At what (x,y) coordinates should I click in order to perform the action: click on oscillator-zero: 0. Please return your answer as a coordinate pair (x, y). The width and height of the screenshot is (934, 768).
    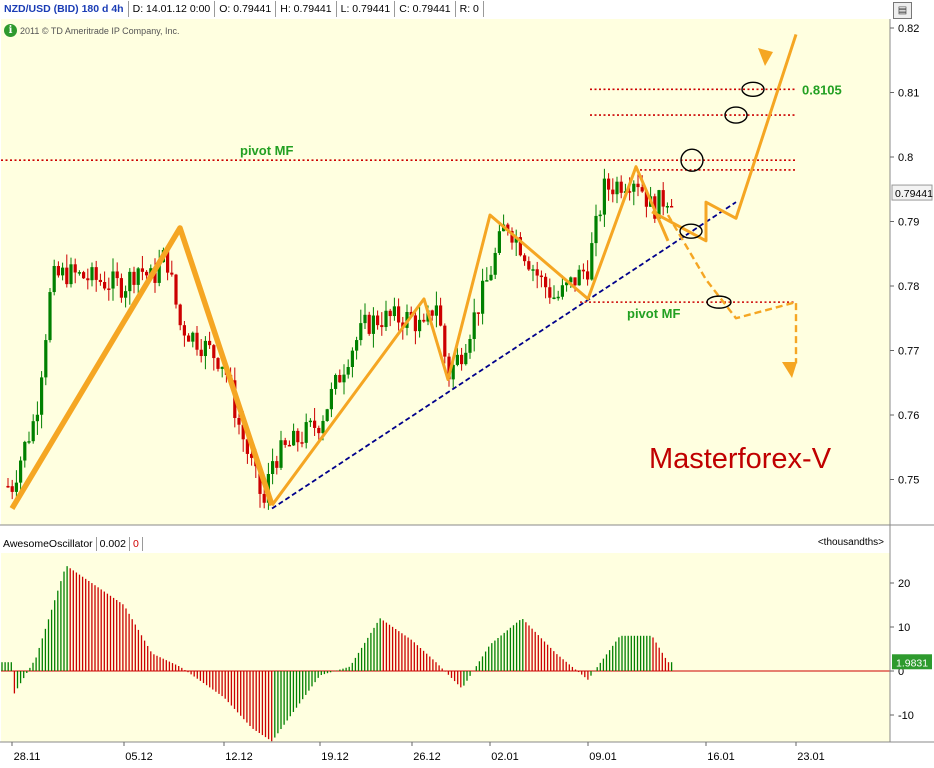
    Looking at the image, I should click on (136, 544).